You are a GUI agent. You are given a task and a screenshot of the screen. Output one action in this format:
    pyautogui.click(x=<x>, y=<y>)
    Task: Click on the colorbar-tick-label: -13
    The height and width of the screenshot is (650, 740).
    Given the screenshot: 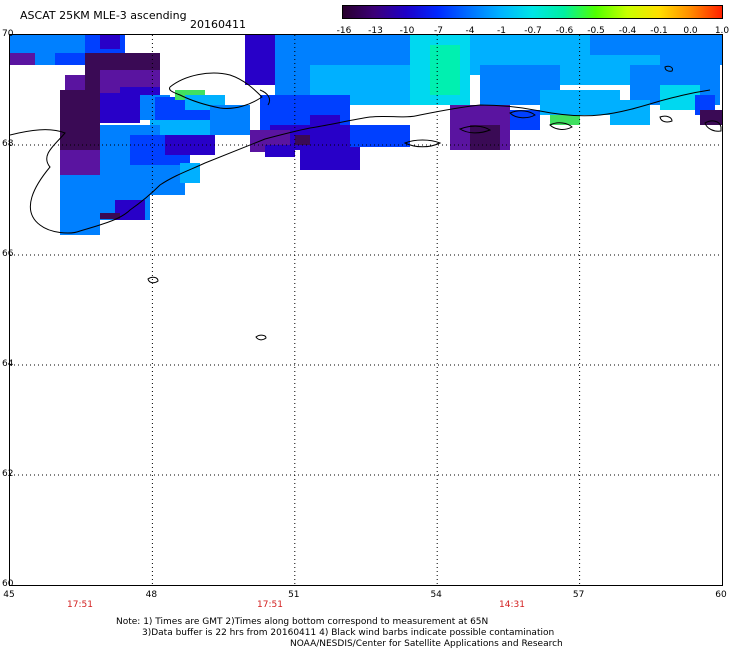 What is the action you would take?
    pyautogui.click(x=375, y=31)
    